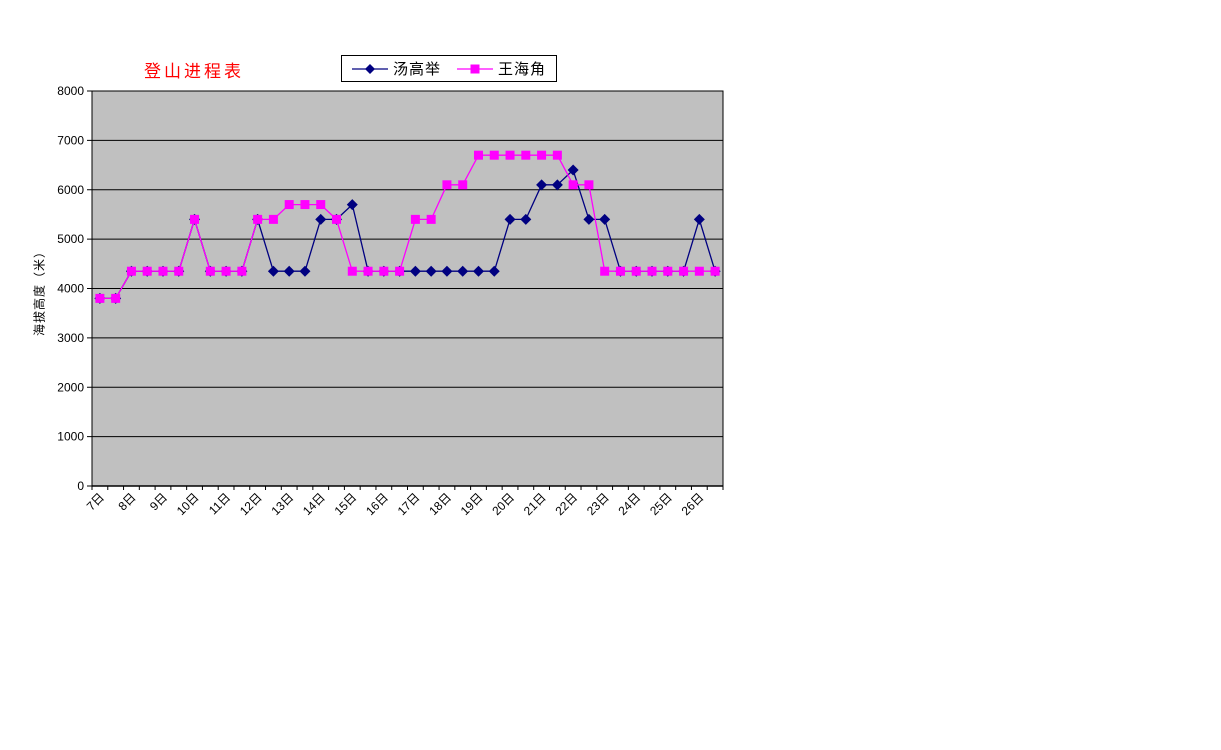  Describe the element at coordinates (535, 504) in the screenshot. I see `x-tick-label: 21日` at that location.